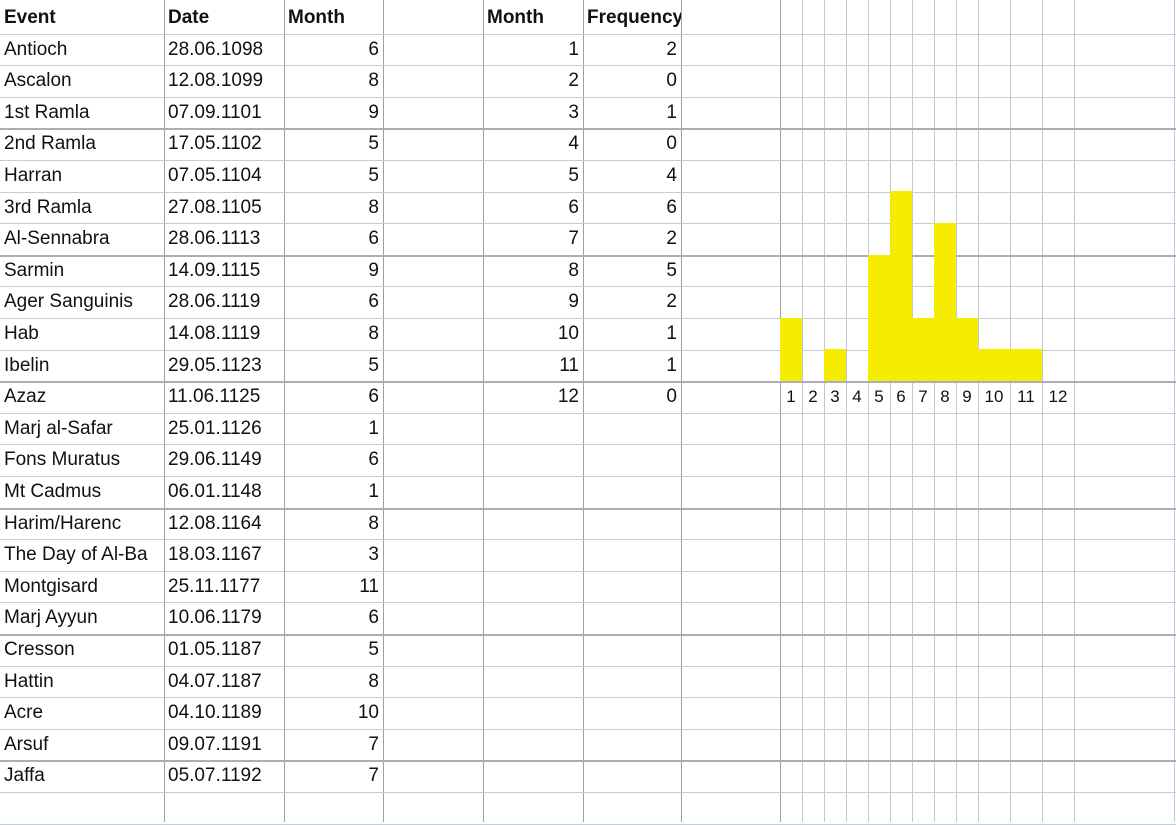  What do you see at coordinates (58, 428) in the screenshot?
I see `cell-event: Marj al-Safar` at bounding box center [58, 428].